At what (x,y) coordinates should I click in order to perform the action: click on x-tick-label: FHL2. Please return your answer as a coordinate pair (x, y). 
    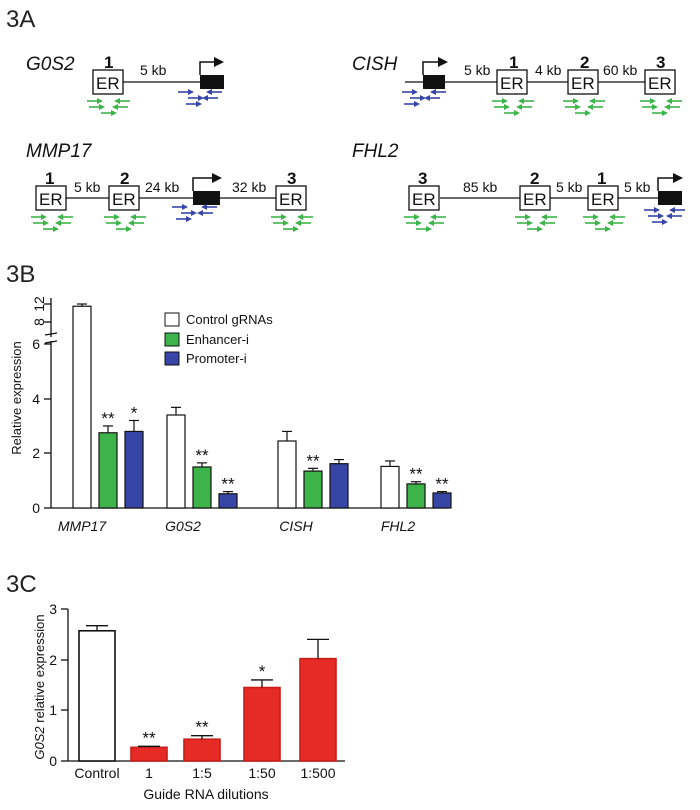
    Looking at the image, I should click on (398, 526).